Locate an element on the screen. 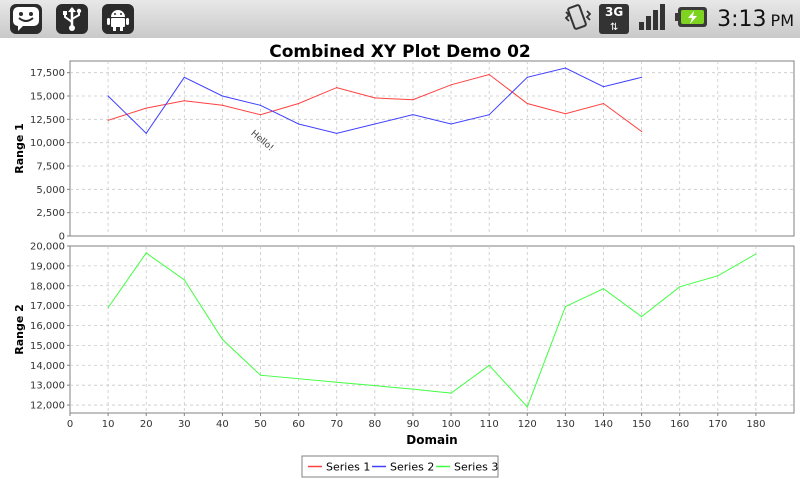 The image size is (800, 484). x-tick-label: 80 is located at coordinates (374, 424).